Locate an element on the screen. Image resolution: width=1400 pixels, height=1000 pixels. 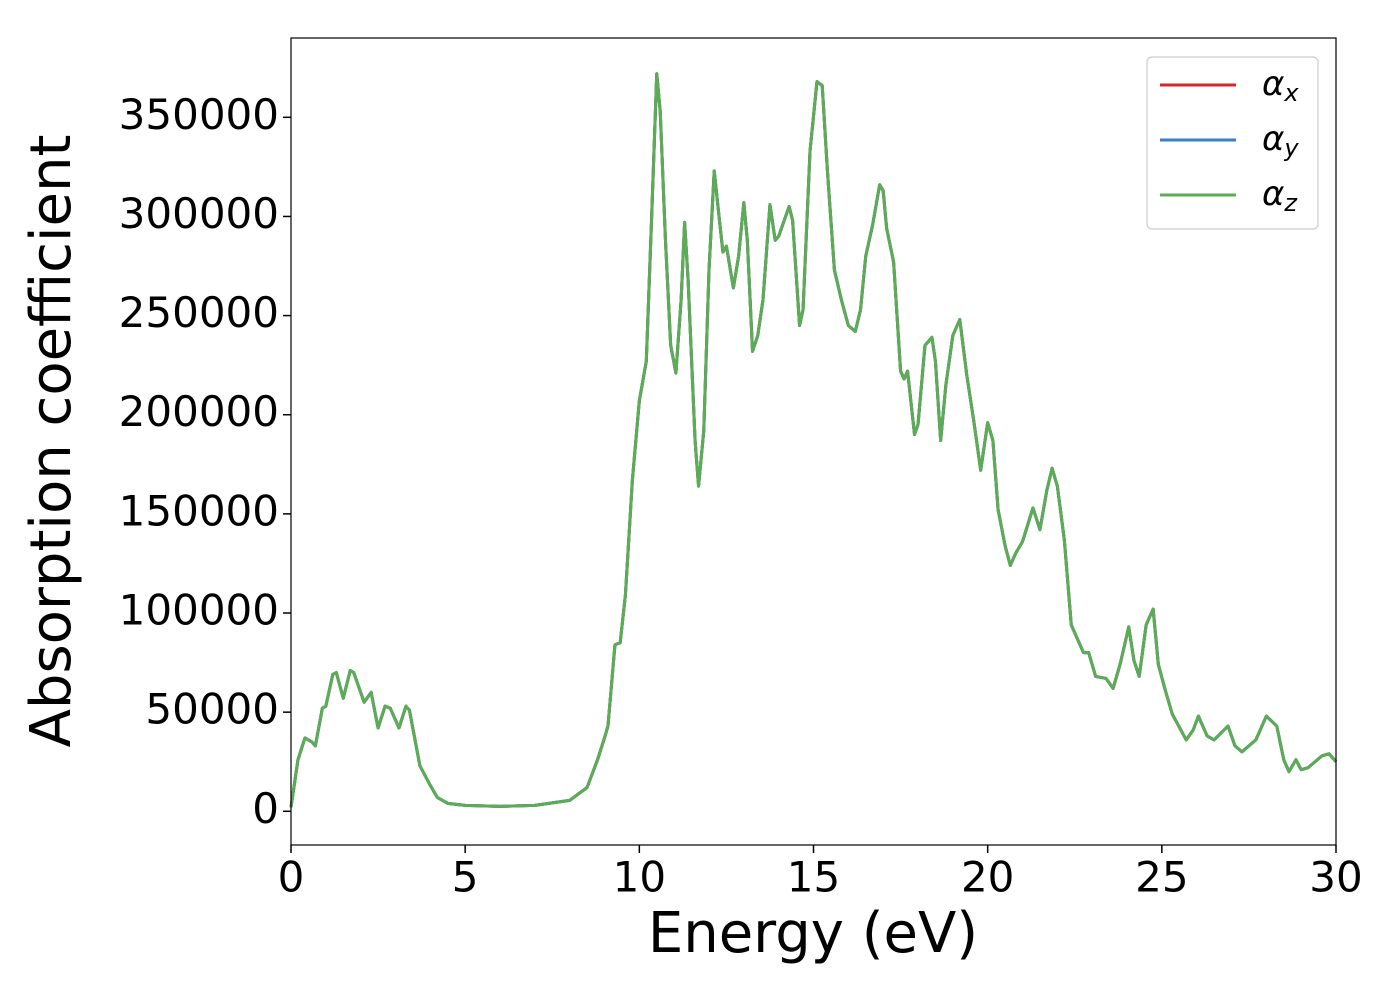
legend-label: αy is located at coordinates (1280, 141).